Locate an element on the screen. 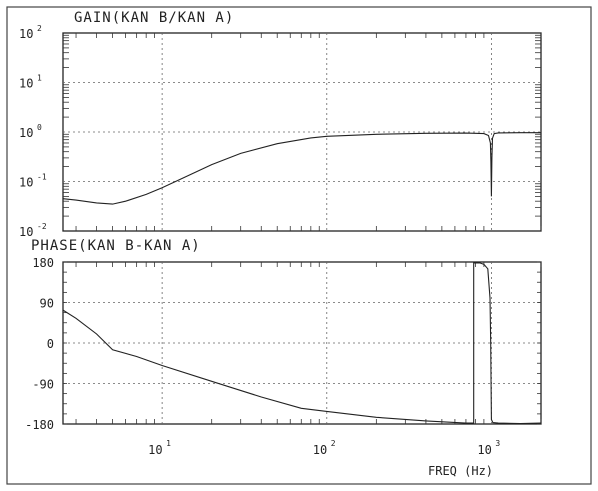  gain-y-tick-exponent: 1 is located at coordinates (39, 78).